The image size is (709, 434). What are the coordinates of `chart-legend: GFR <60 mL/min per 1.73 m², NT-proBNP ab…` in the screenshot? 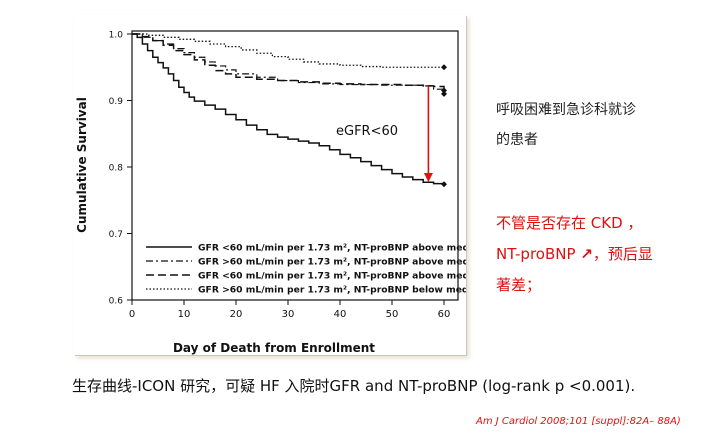 It's located at (306, 269).